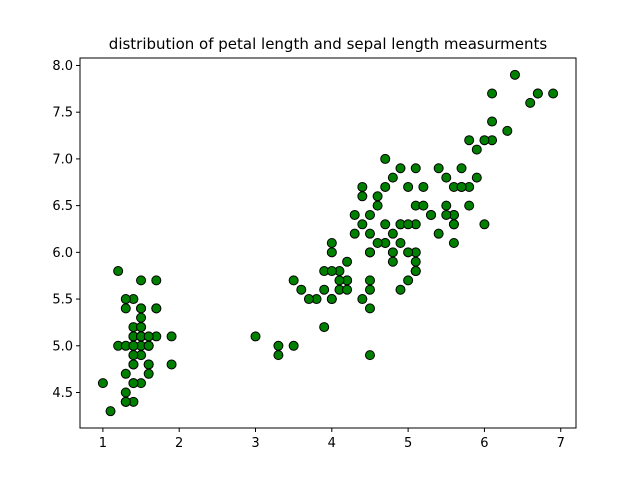 This screenshot has width=640, height=480. Describe the element at coordinates (62, 113) in the screenshot. I see `y-tick-label: 7.5` at that location.